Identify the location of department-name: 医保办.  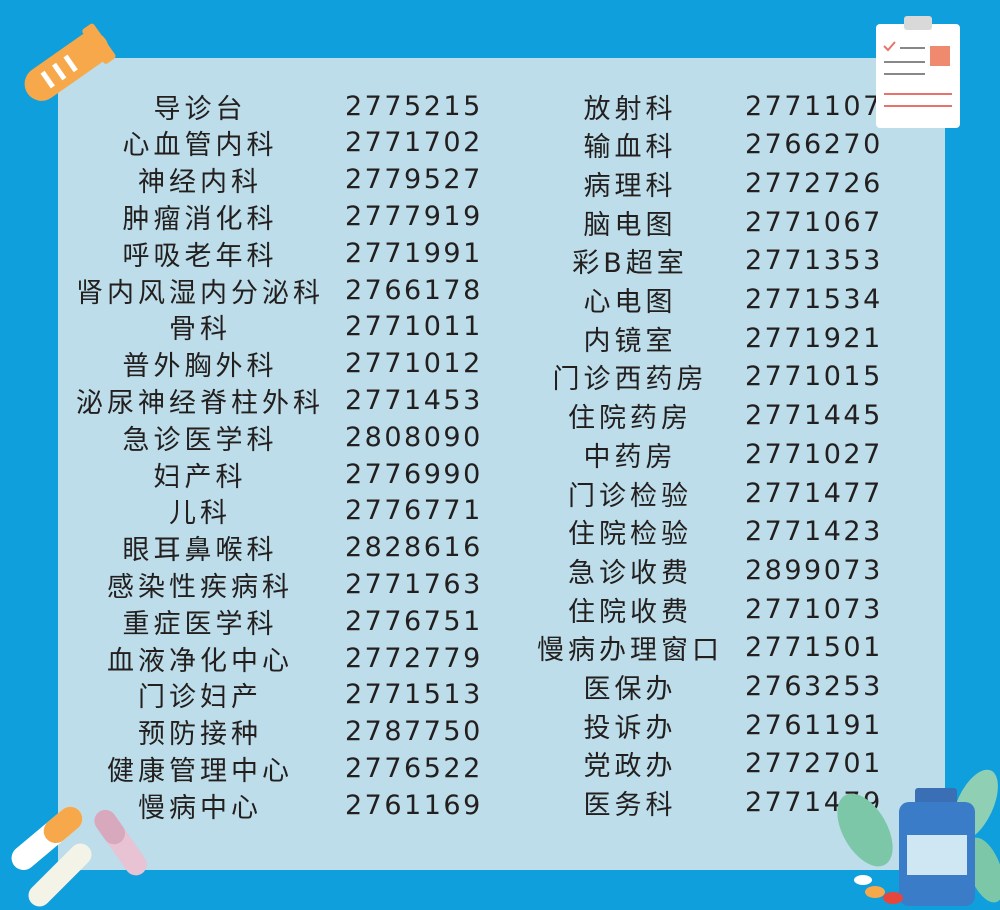
(630, 689).